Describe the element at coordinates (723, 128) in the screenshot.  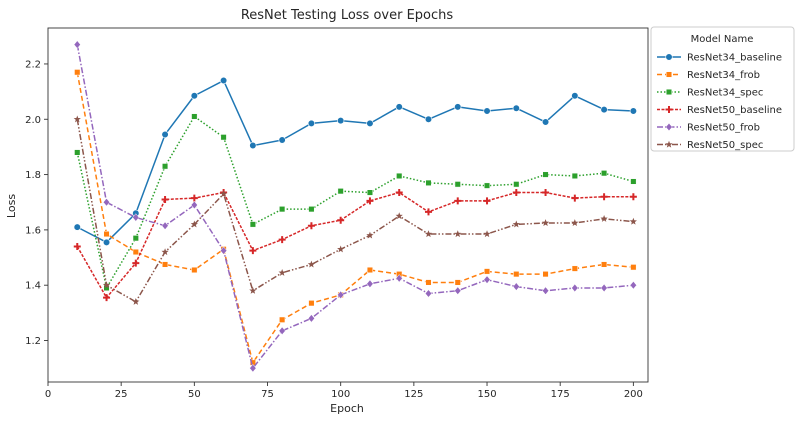
I see `legend-label: ResNet50_frob` at that location.